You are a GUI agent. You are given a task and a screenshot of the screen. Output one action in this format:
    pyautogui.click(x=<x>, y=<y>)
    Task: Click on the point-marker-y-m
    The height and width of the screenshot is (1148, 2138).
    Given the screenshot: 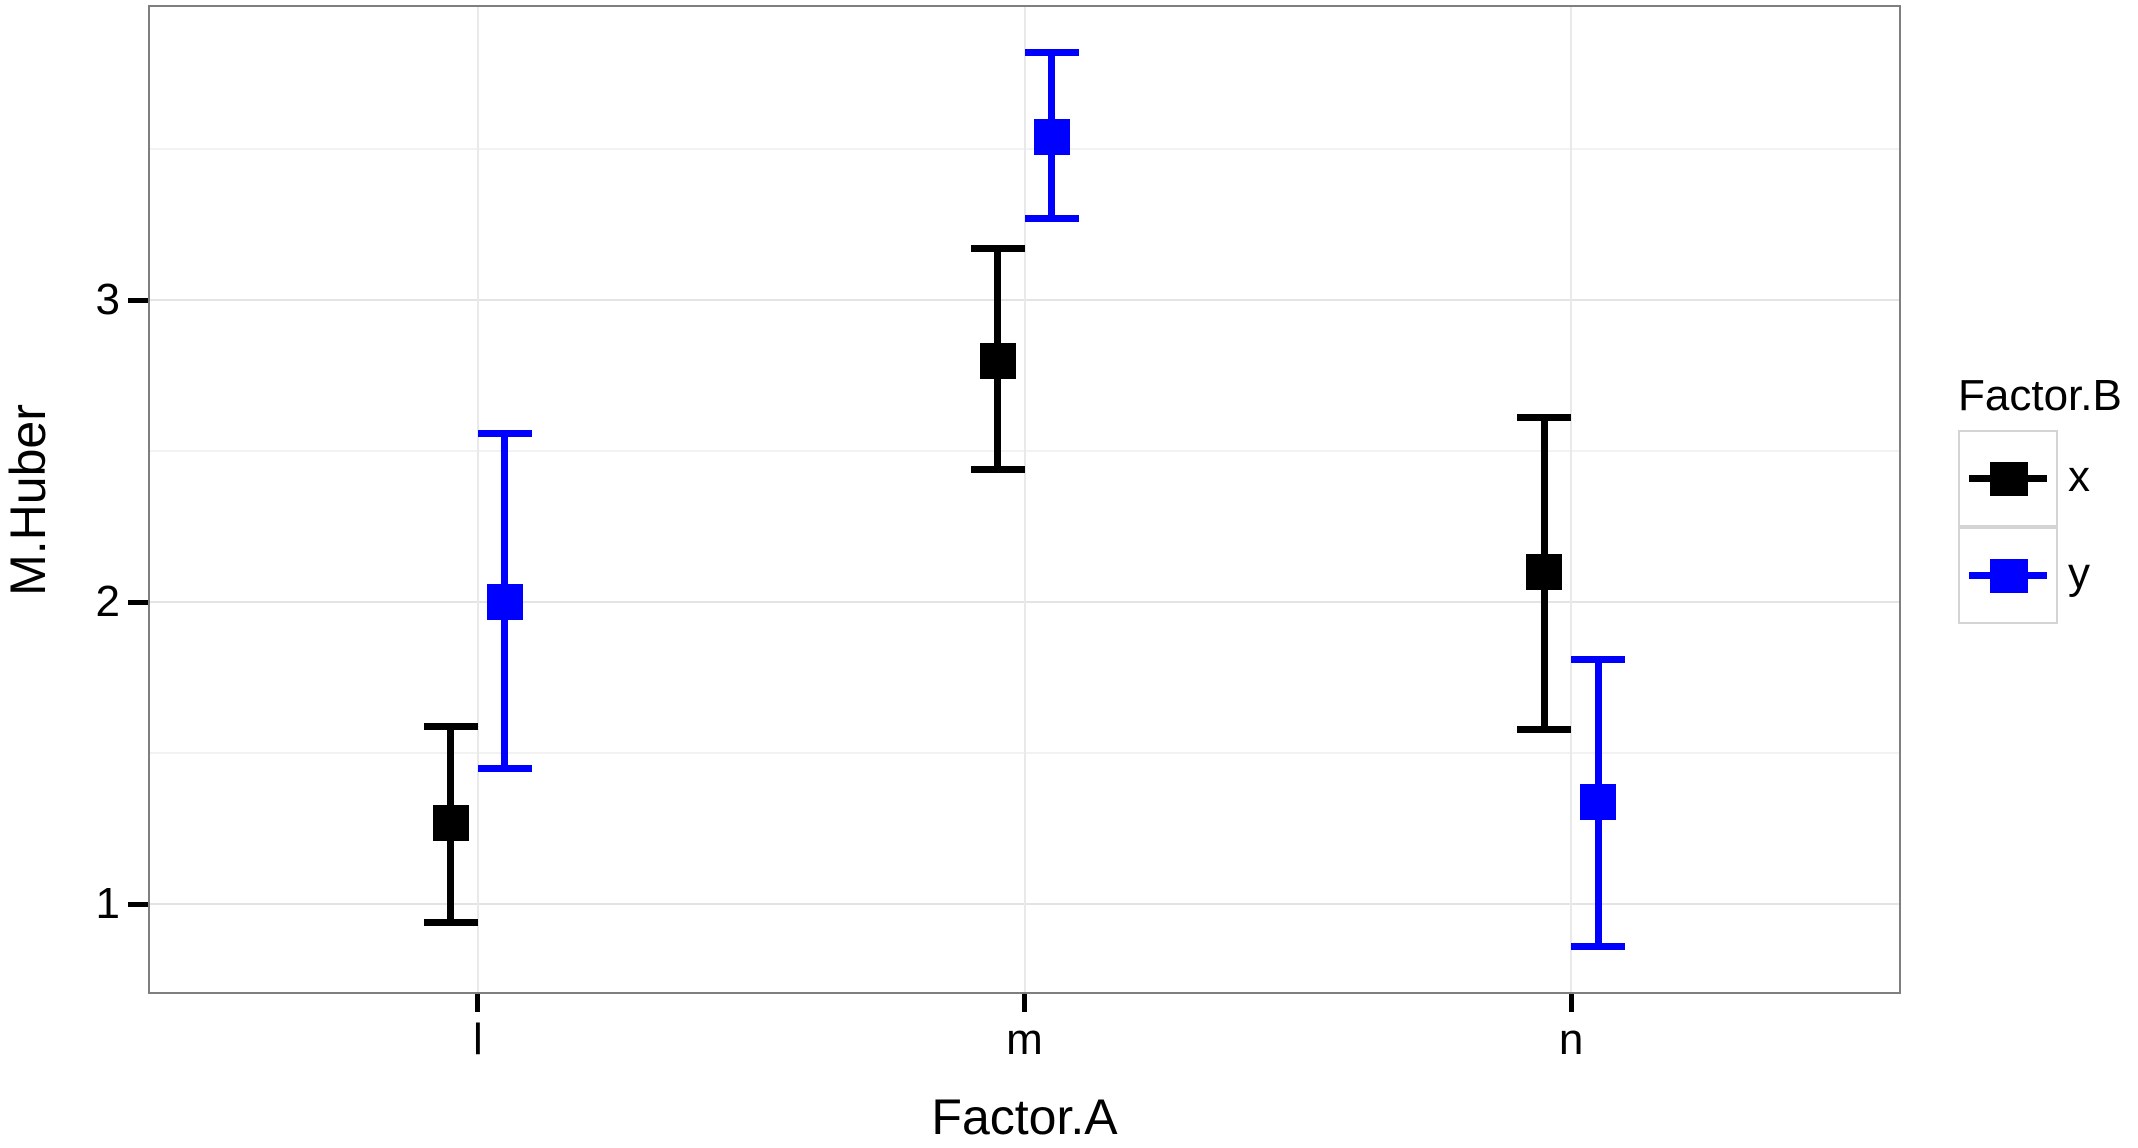 What is the action you would take?
    pyautogui.click(x=1051, y=136)
    